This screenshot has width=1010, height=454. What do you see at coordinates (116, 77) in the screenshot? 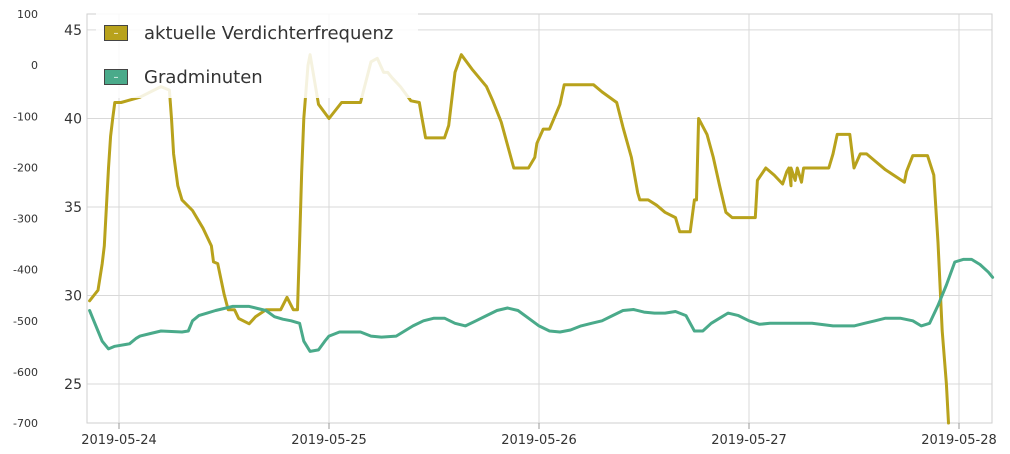
I see `legend-swatch-gradminuten: –` at bounding box center [116, 77].